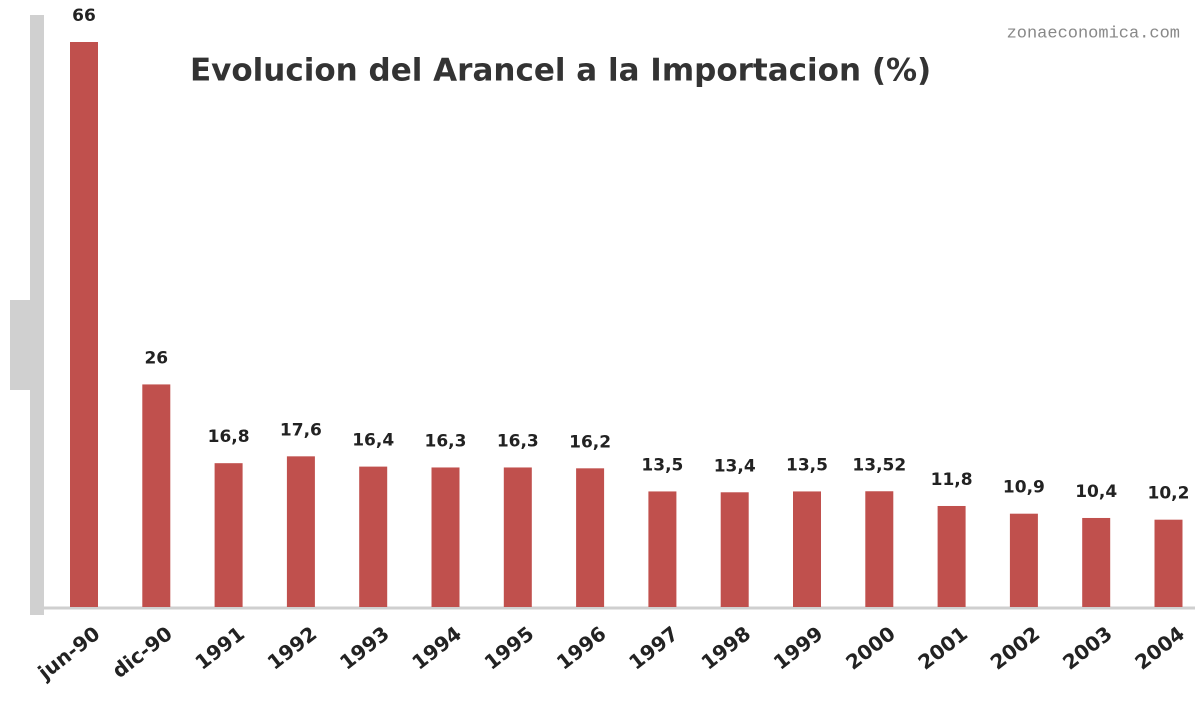  What do you see at coordinates (879, 465) in the screenshot?
I see `value-label: 13,52` at bounding box center [879, 465].